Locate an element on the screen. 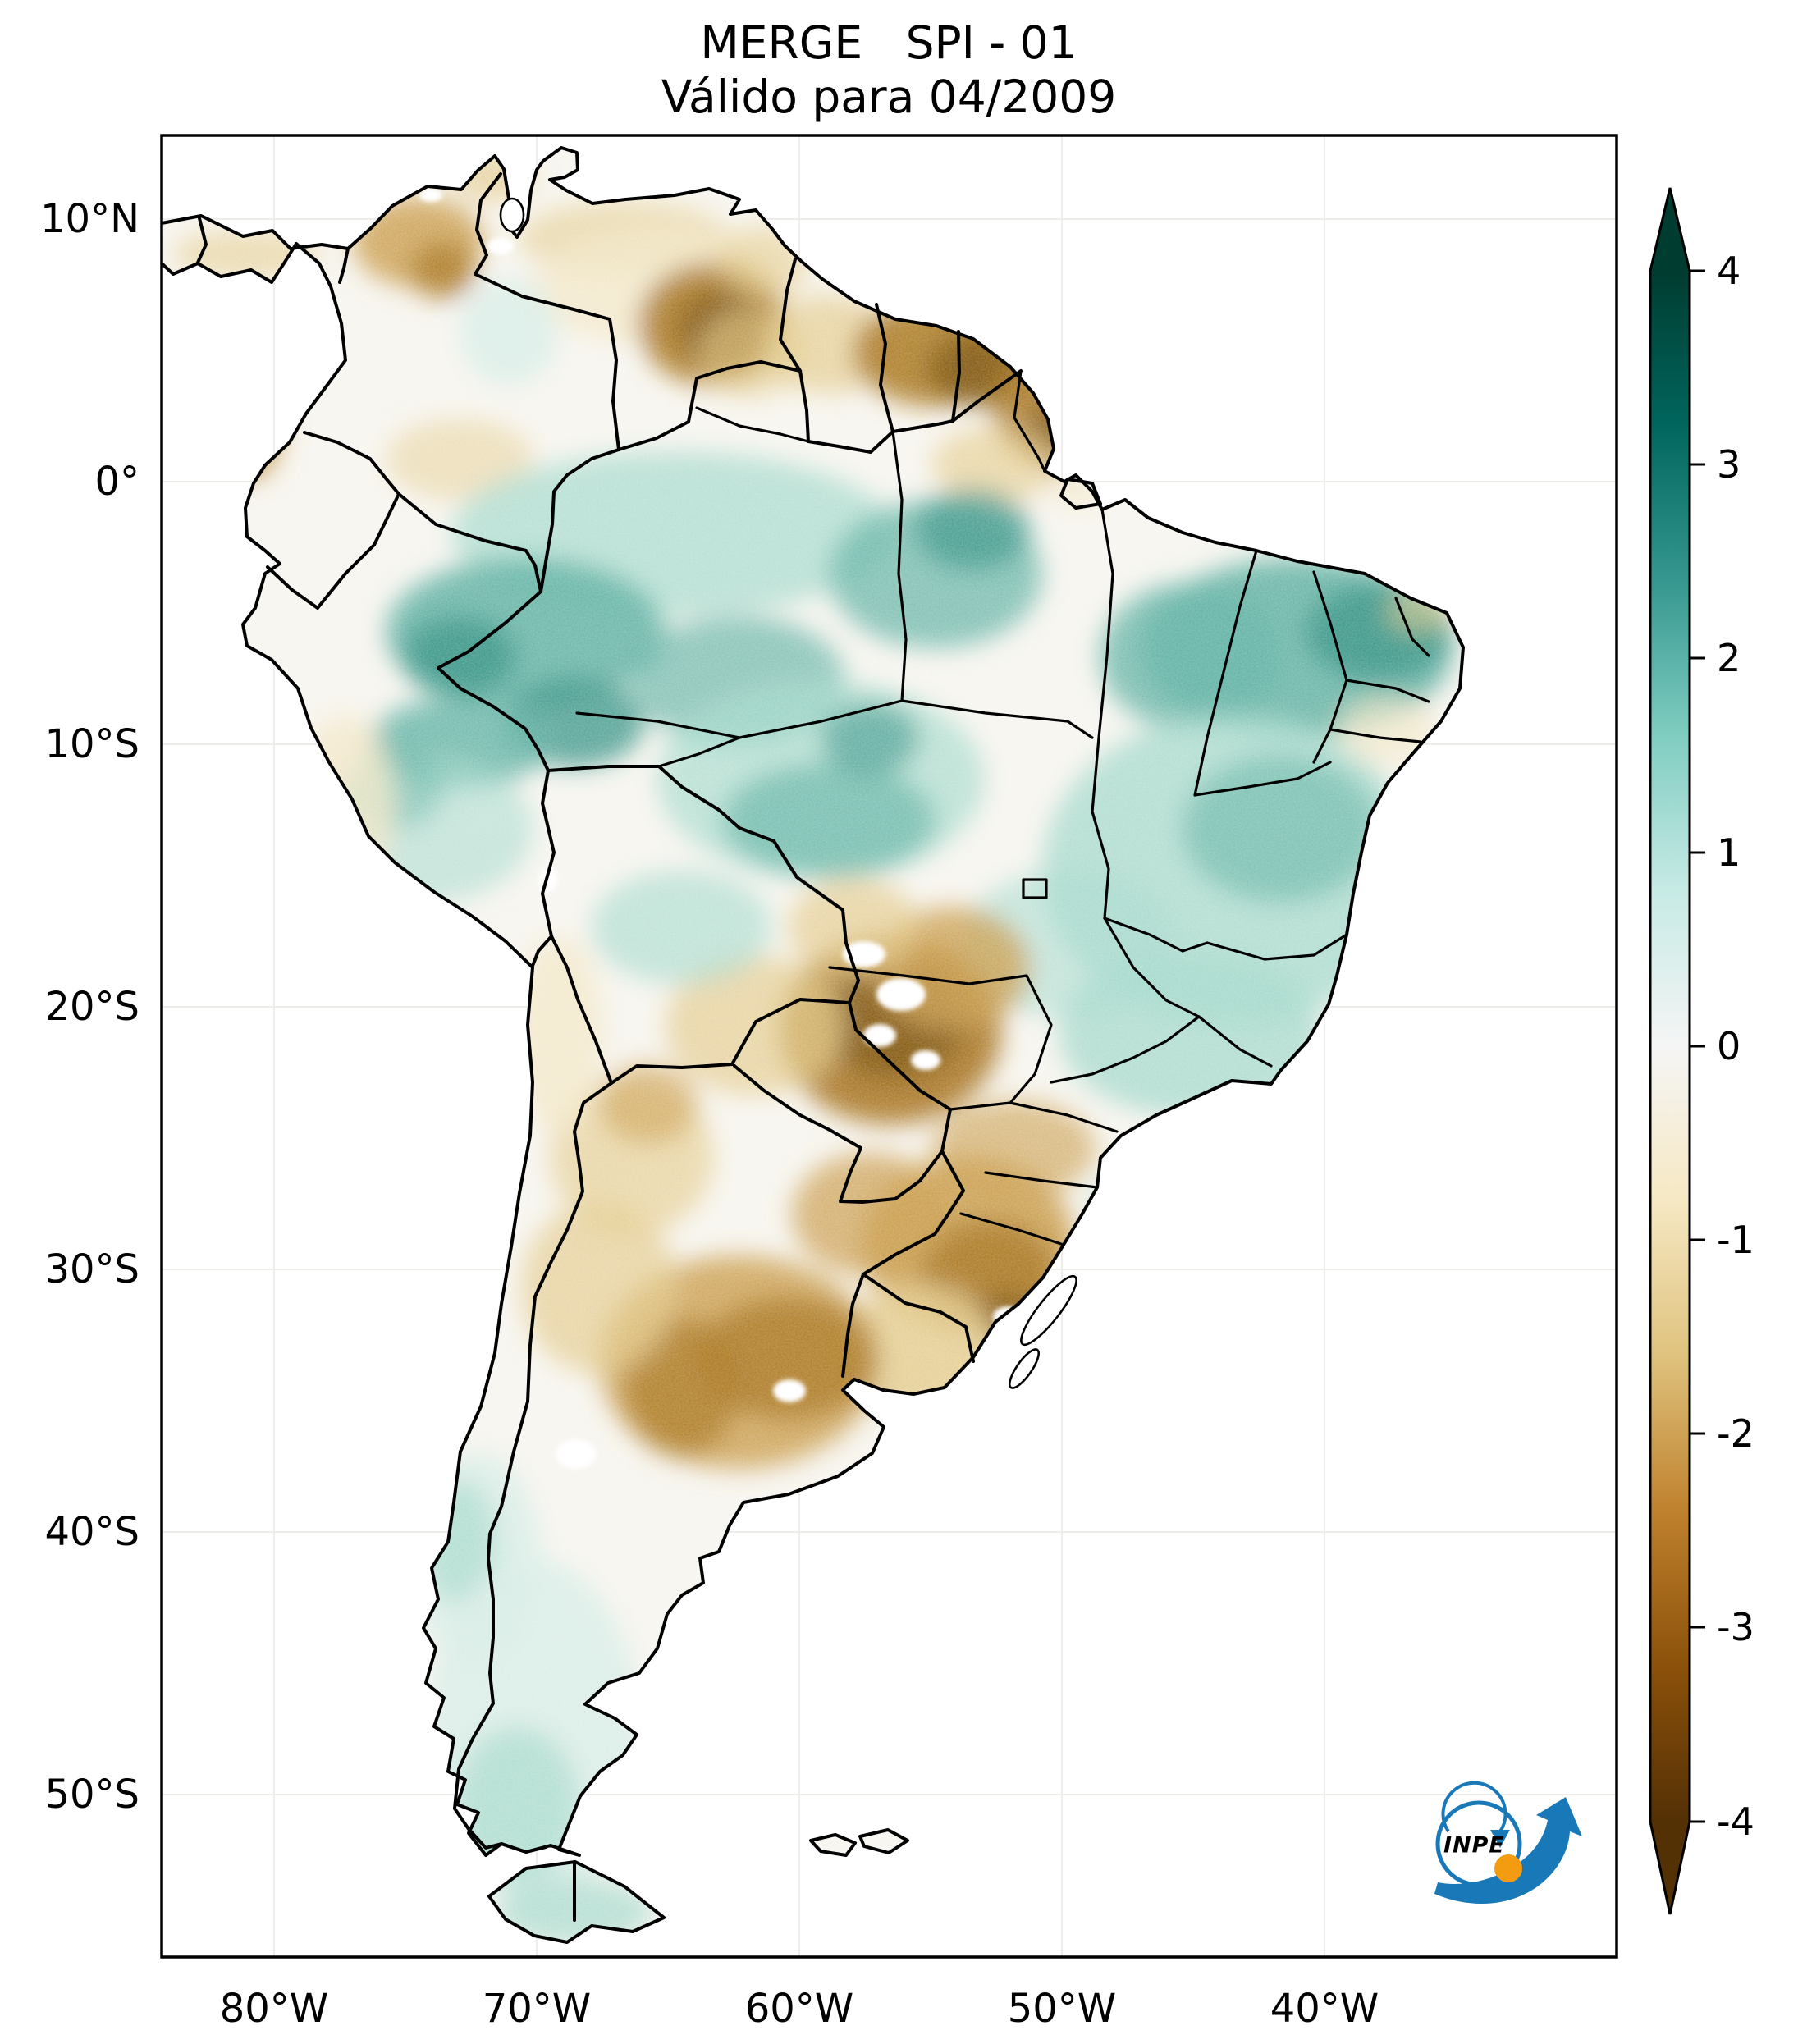 The width and height of the screenshot is (1798, 2044). border-bolivia-argentina is located at coordinates (672, 1074).